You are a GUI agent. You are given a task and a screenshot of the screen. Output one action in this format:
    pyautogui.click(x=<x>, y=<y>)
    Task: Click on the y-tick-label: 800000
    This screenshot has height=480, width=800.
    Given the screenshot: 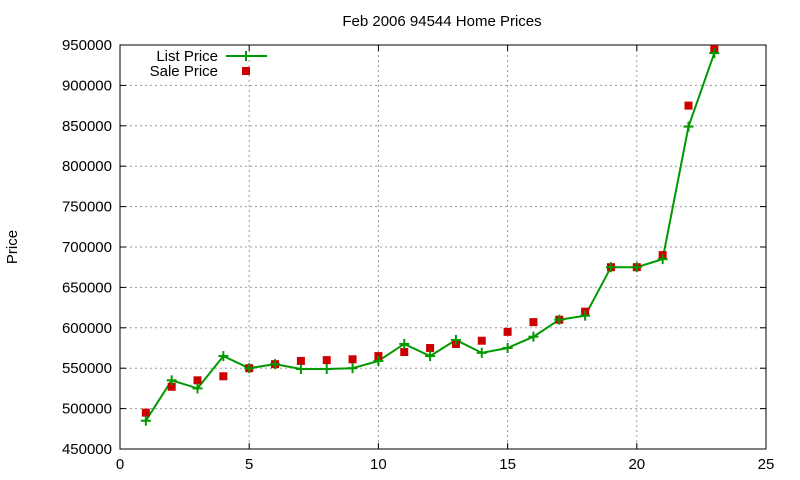 What is the action you would take?
    pyautogui.click(x=87, y=166)
    